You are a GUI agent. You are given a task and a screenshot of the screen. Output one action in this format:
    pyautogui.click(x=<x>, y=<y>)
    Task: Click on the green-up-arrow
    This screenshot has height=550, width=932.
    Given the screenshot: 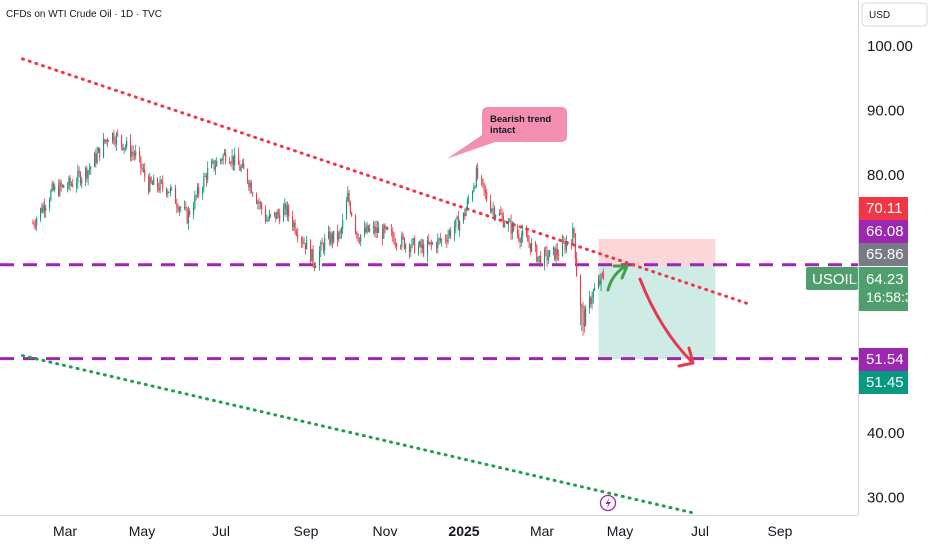 What is the action you would take?
    pyautogui.click(x=617, y=278)
    